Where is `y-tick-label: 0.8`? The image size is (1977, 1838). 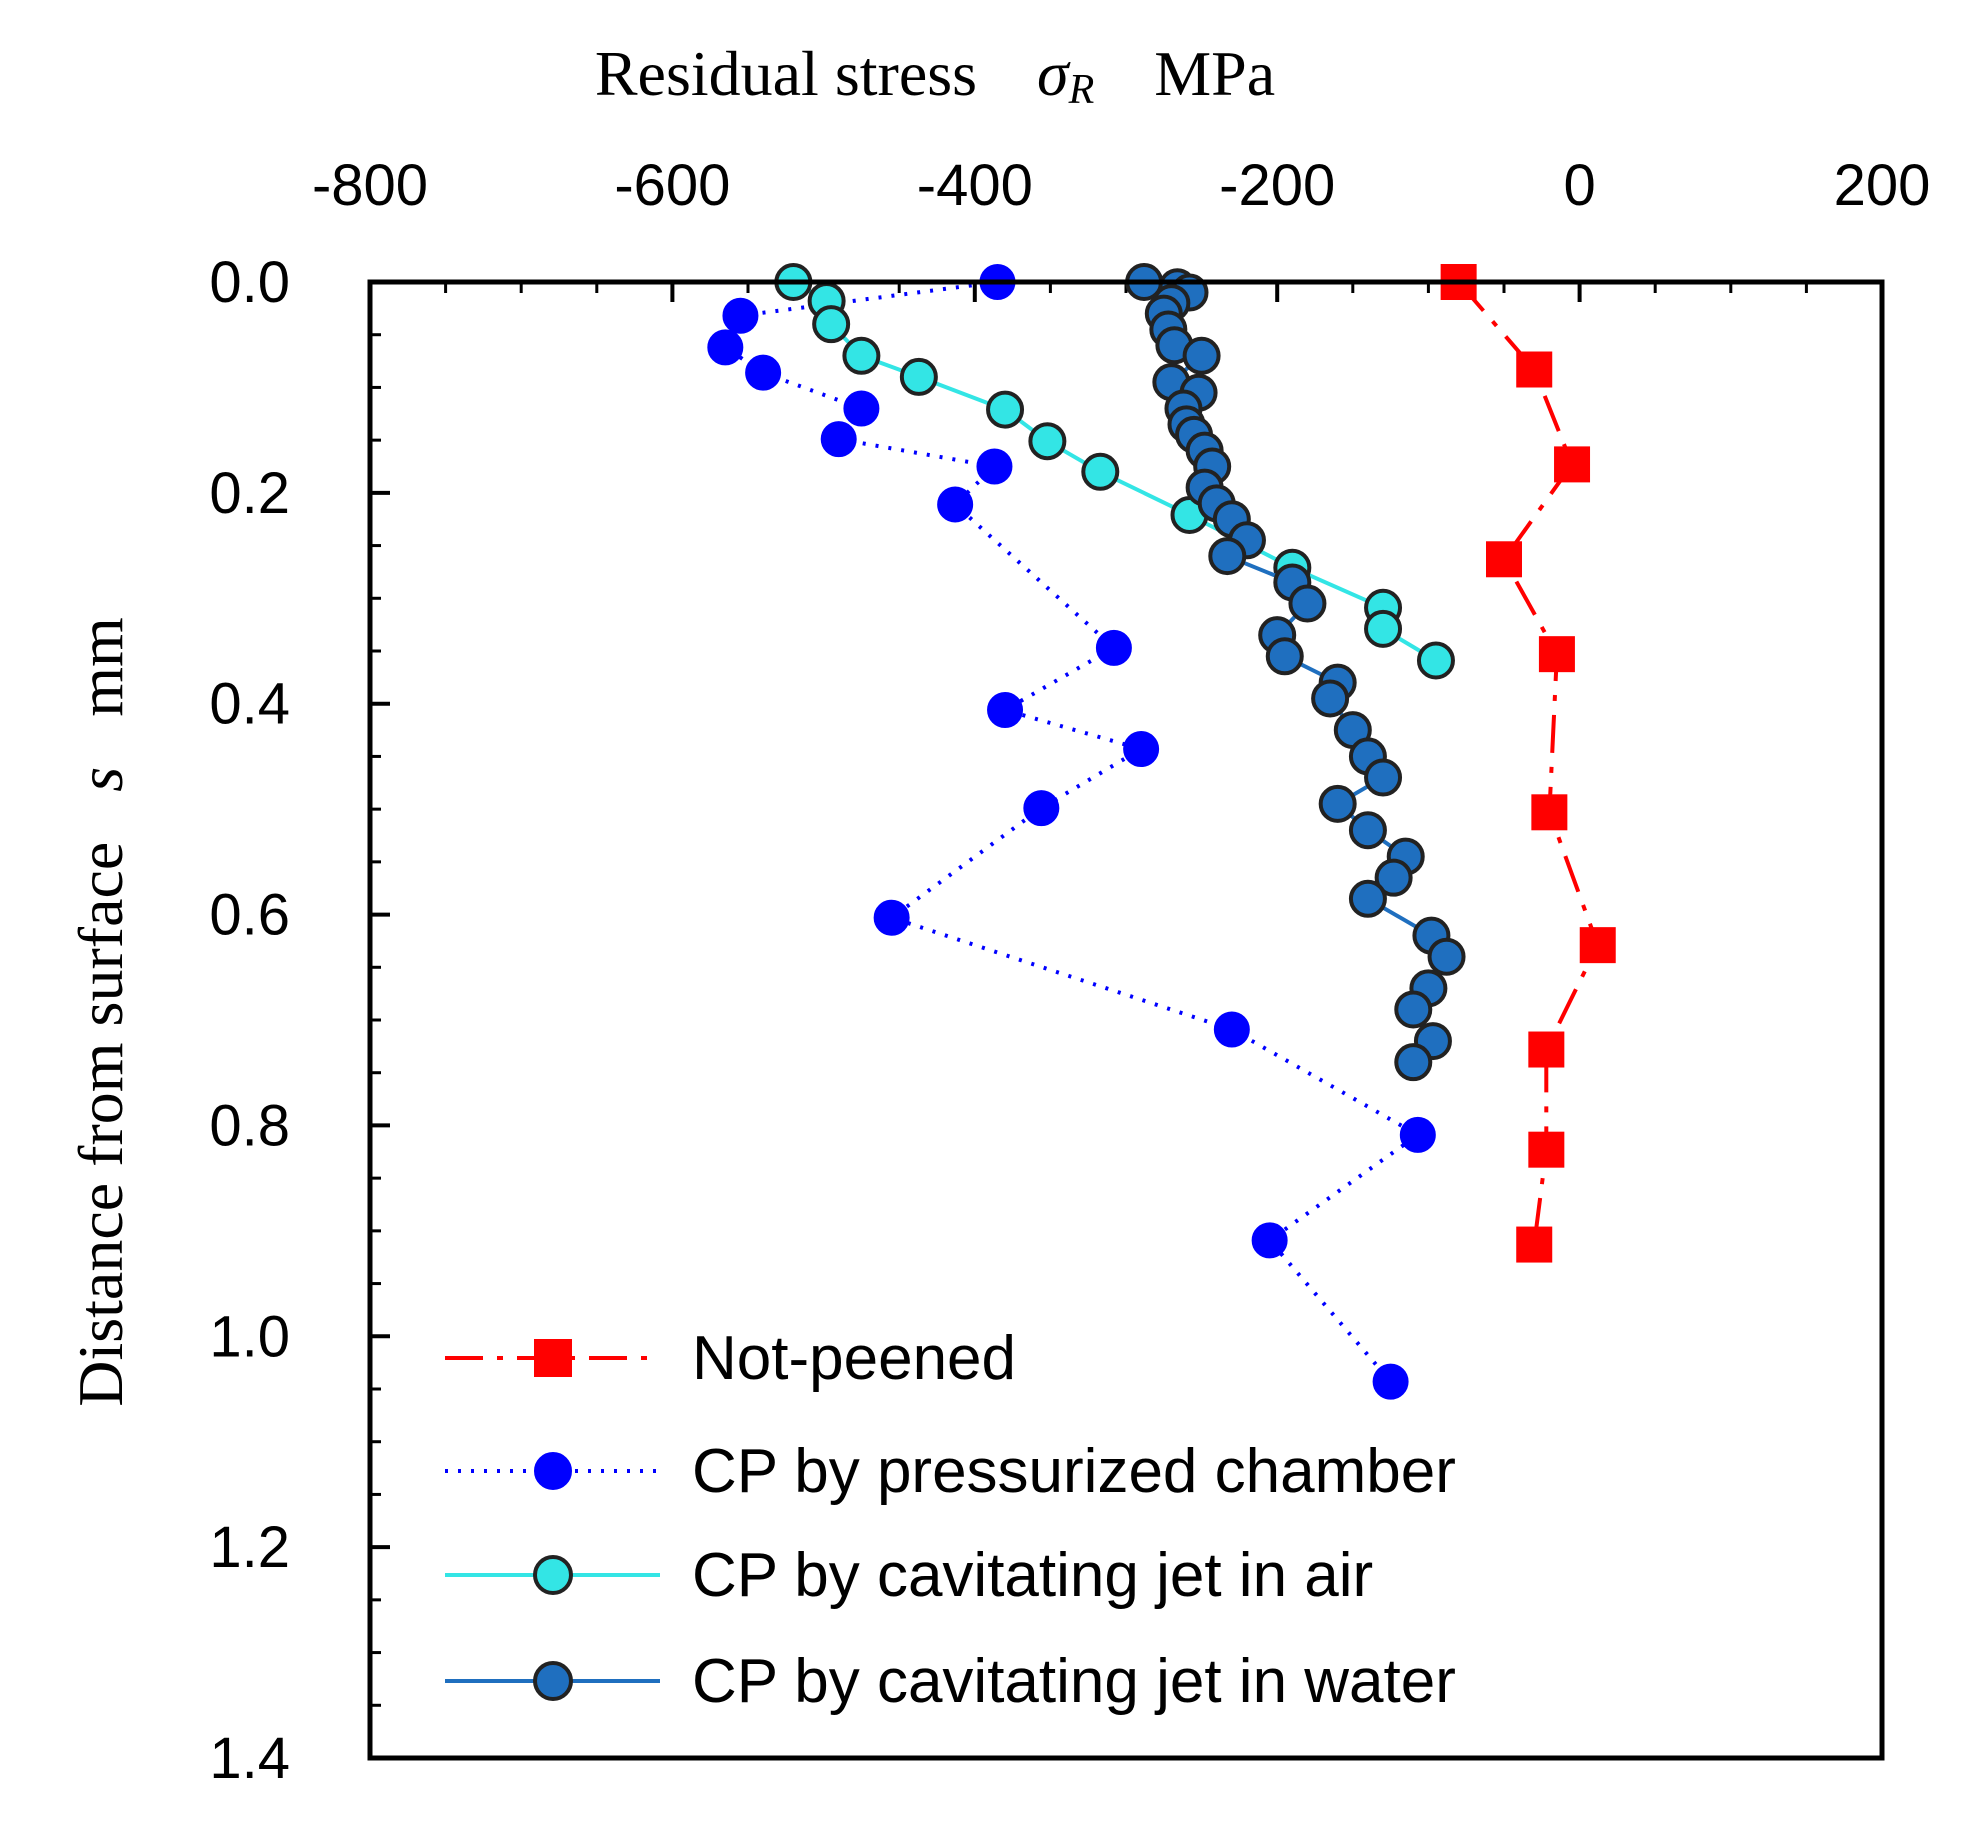
y-tick-label: 0.8 is located at coordinates (249, 1125).